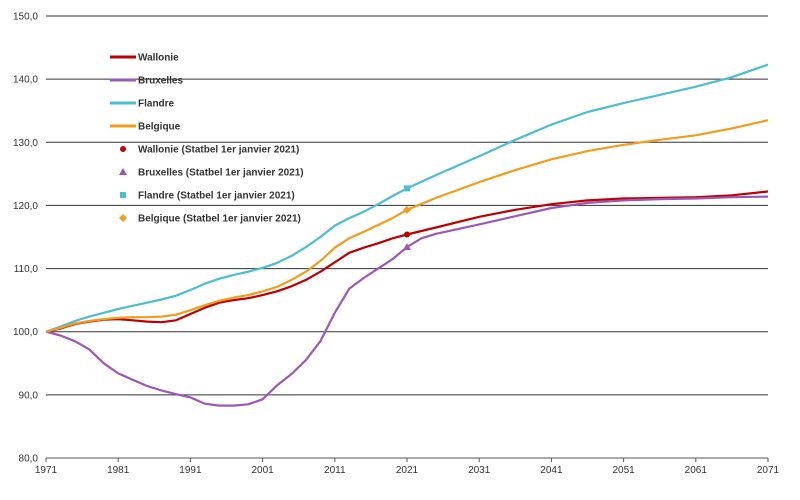  I want to click on x-tick-label: 2041, so click(551, 470).